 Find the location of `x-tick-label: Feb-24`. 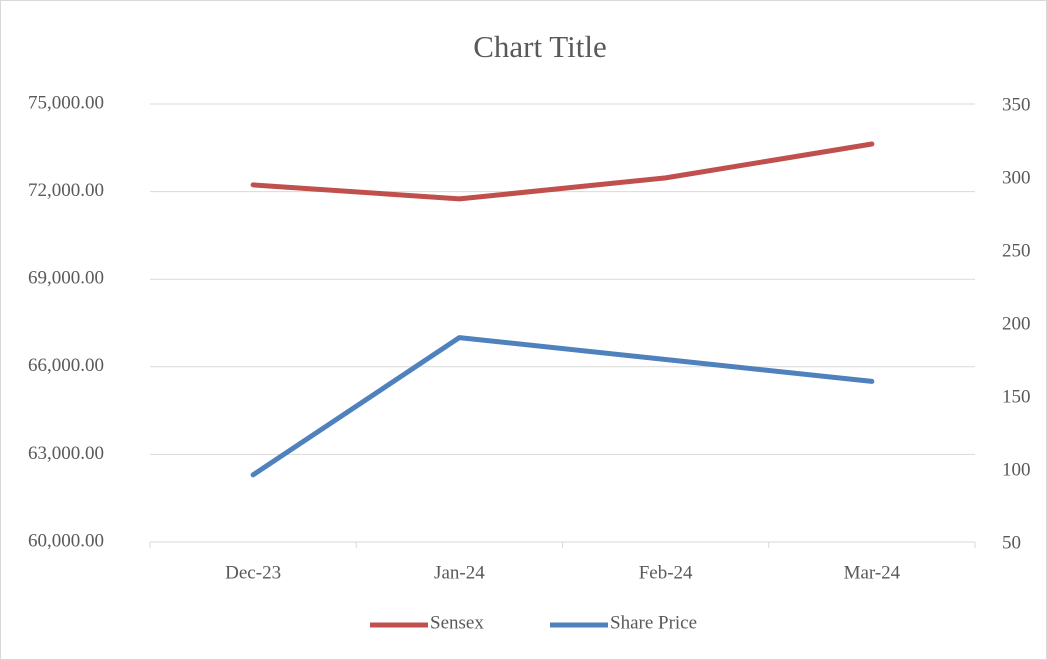

x-tick-label: Feb-24 is located at coordinates (666, 572).